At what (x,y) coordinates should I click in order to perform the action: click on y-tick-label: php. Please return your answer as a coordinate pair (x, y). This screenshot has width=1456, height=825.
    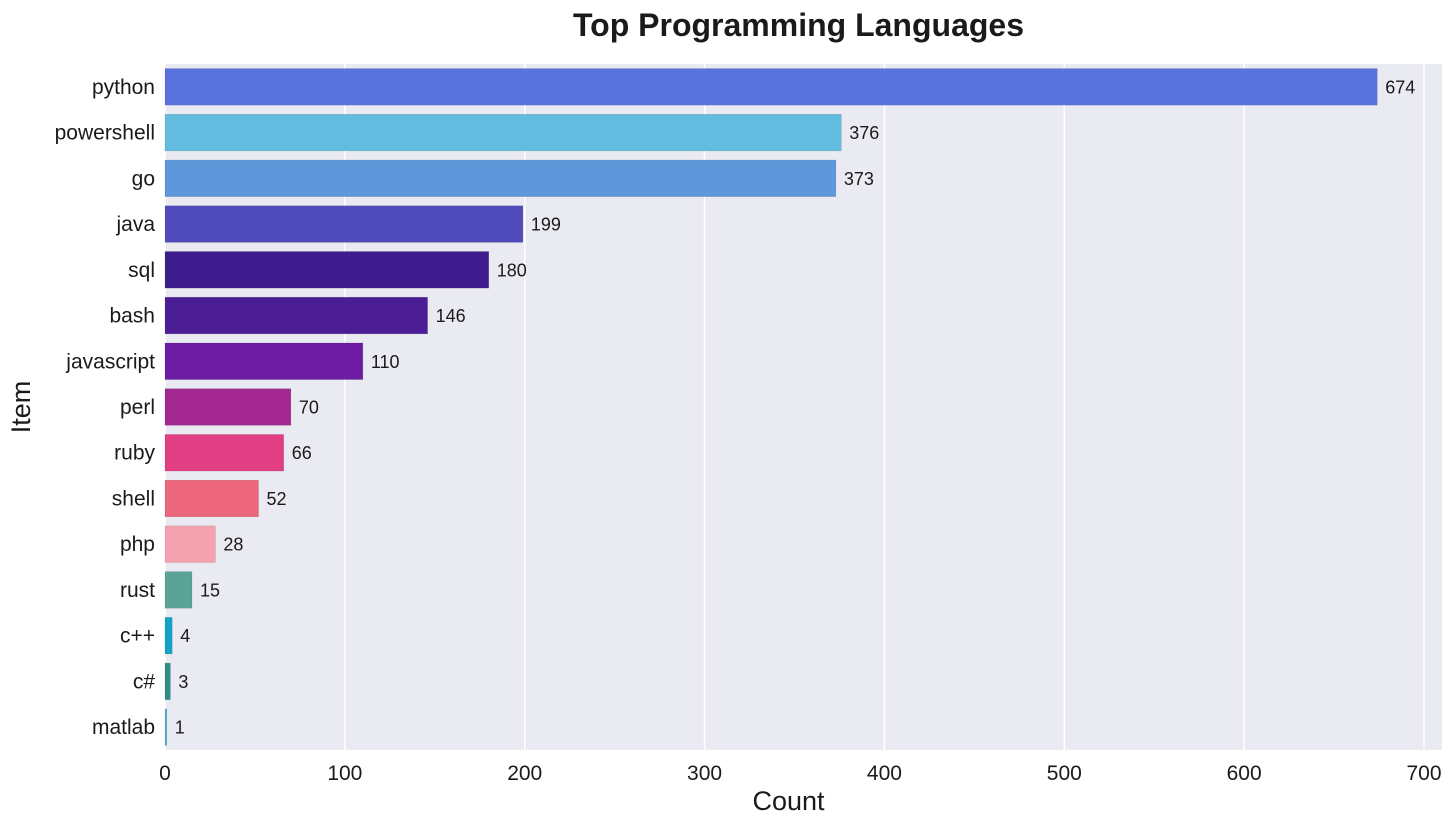
    Looking at the image, I should click on (137, 544).